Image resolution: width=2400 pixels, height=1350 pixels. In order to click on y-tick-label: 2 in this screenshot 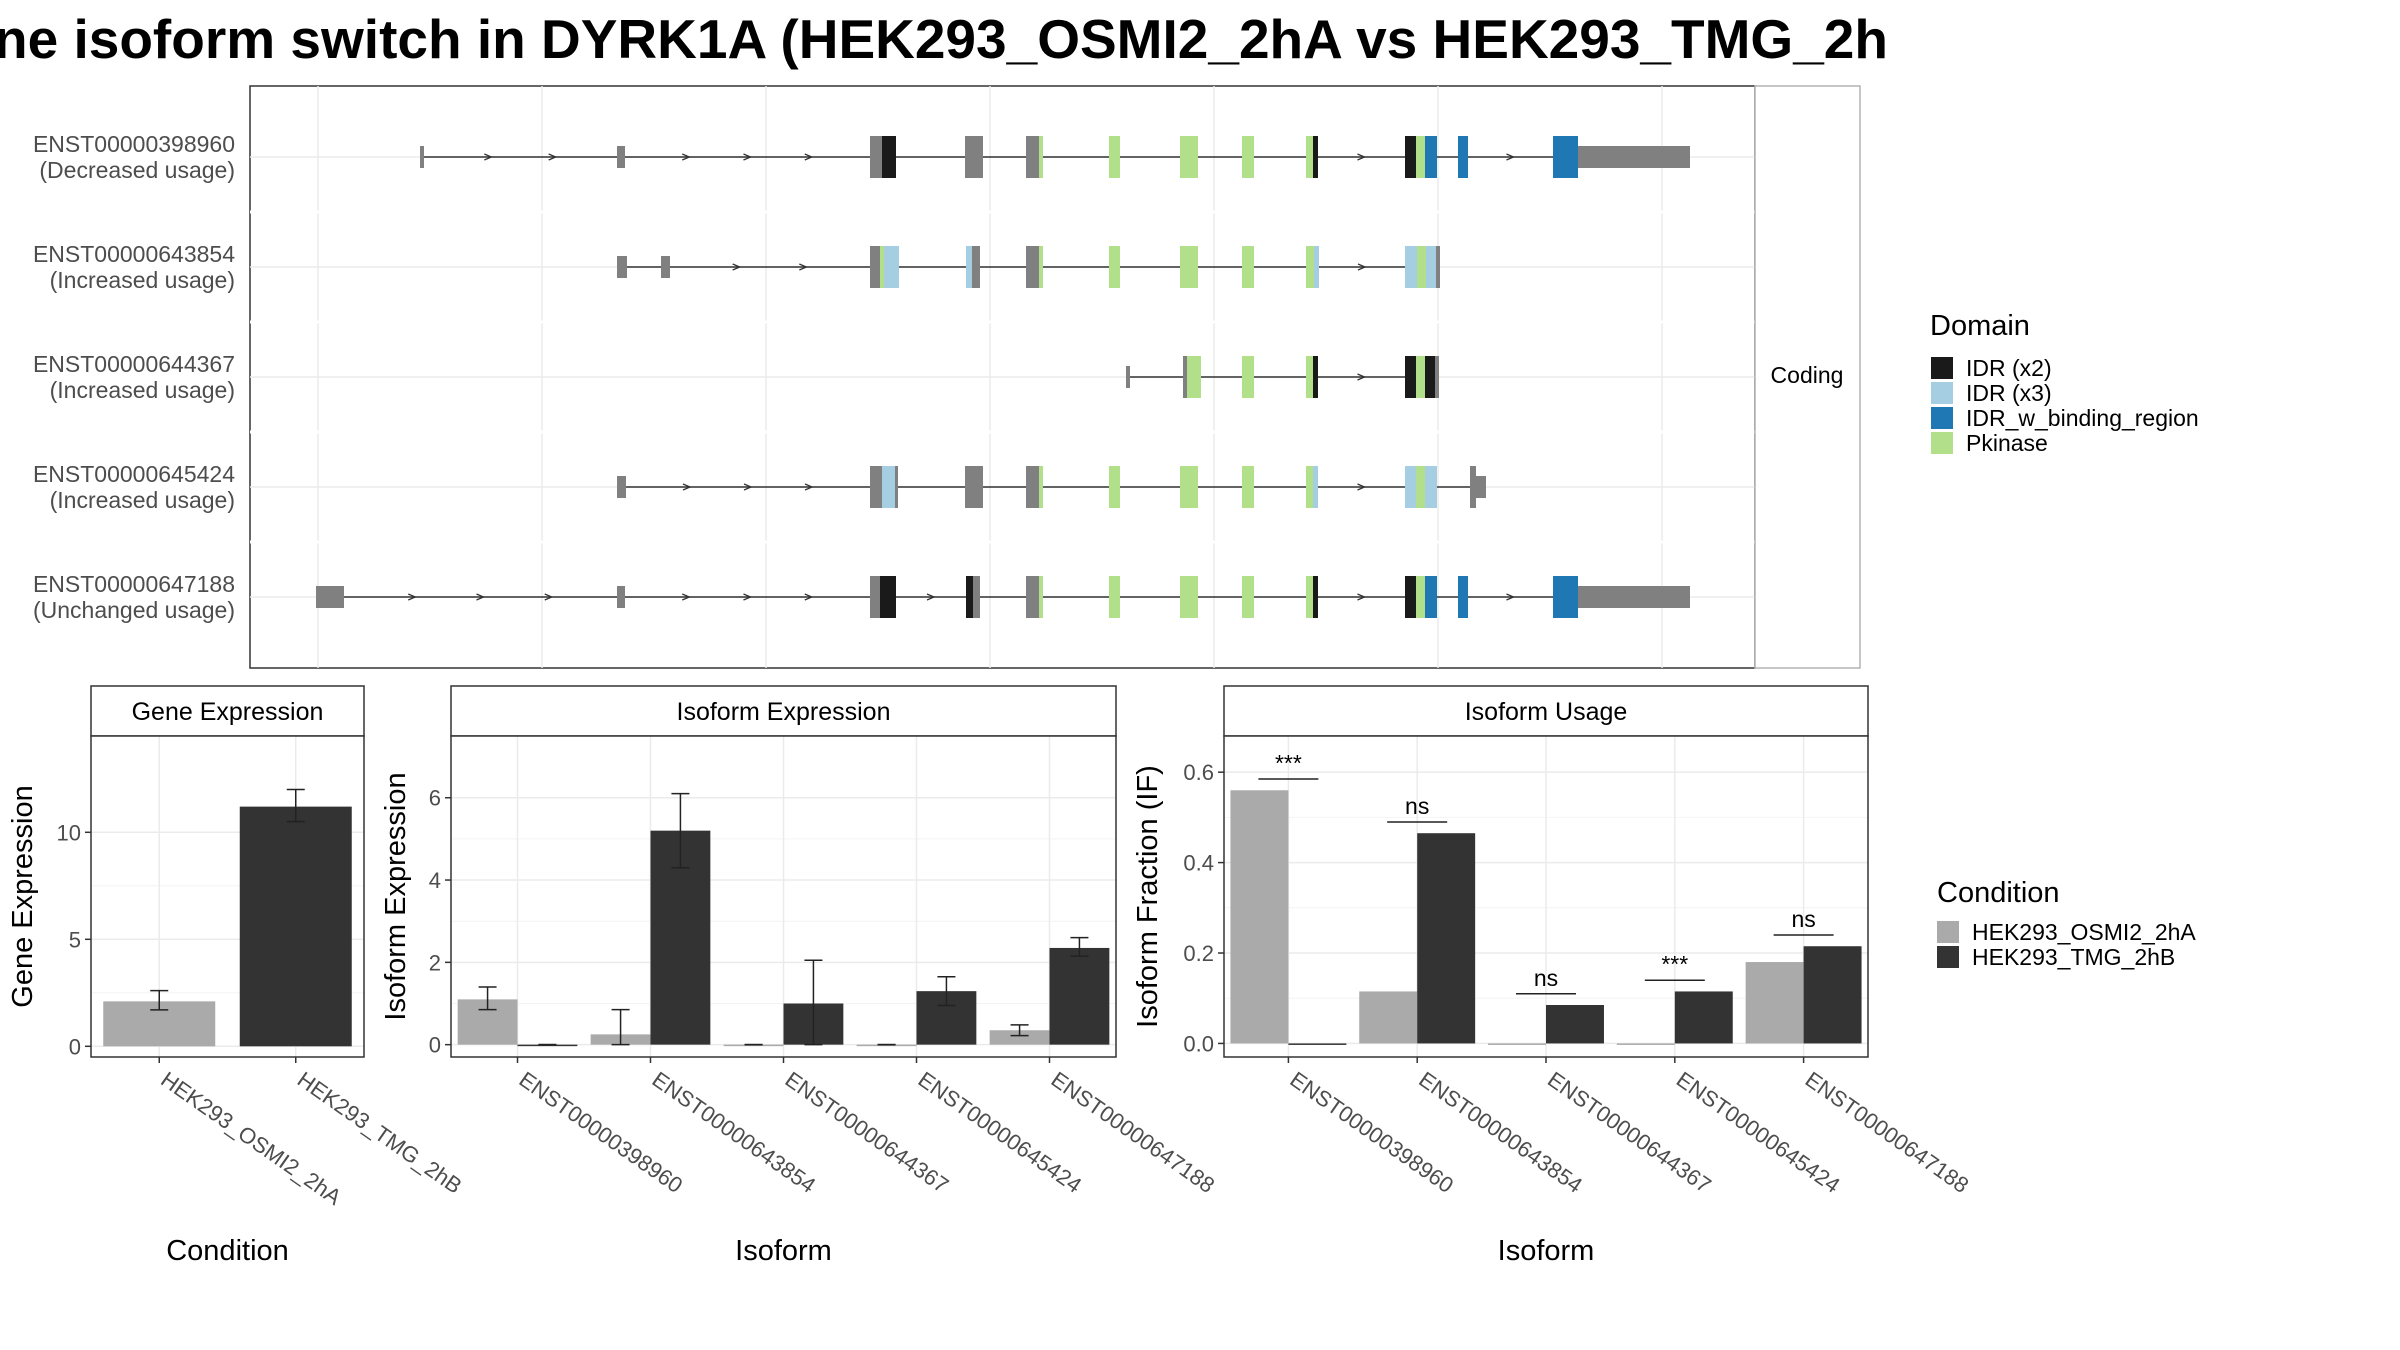, I will do `click(435, 962)`.